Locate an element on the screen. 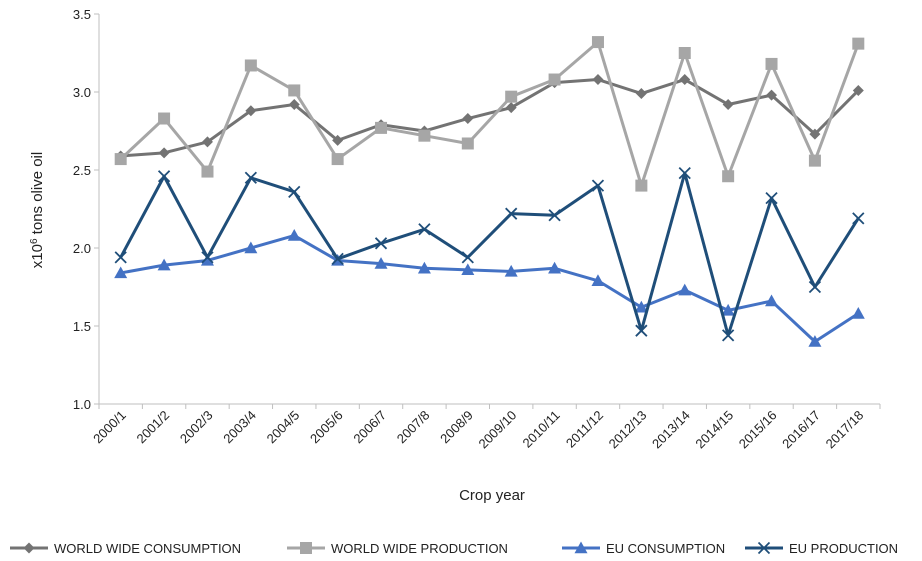  y-tick-label: 1.5 is located at coordinates (82, 326).